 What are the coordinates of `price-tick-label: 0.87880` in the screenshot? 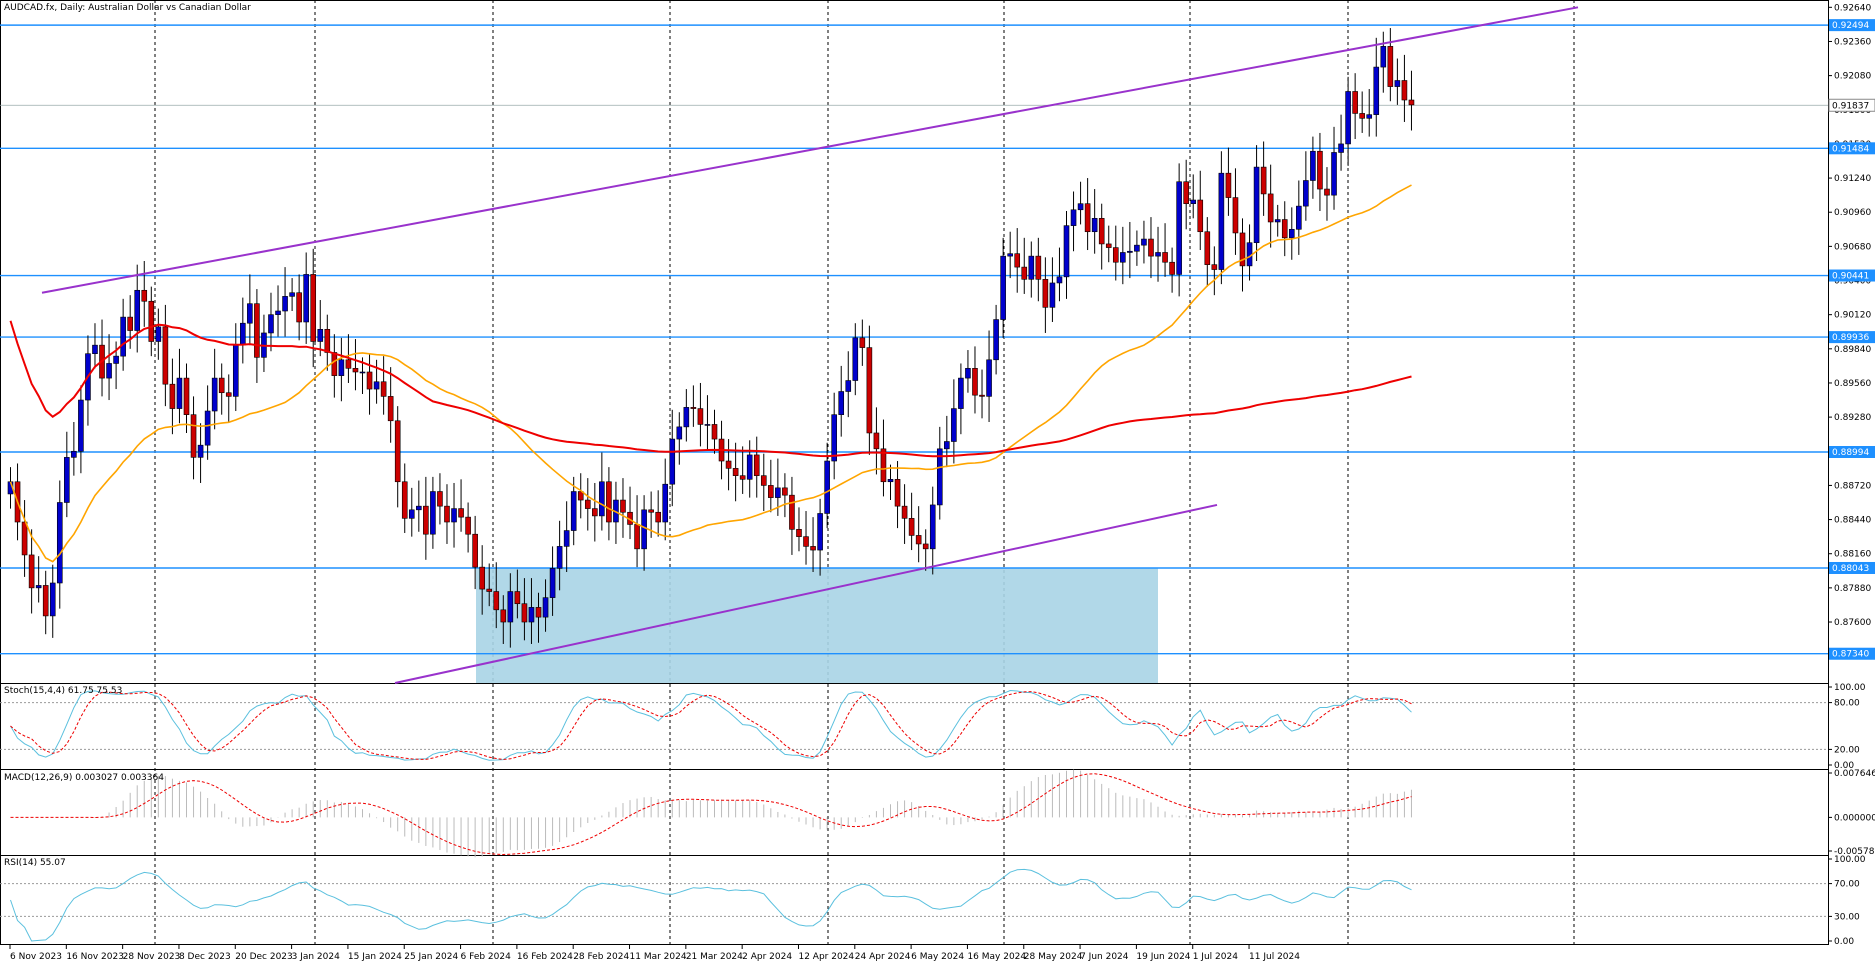 It's located at (1852, 589).